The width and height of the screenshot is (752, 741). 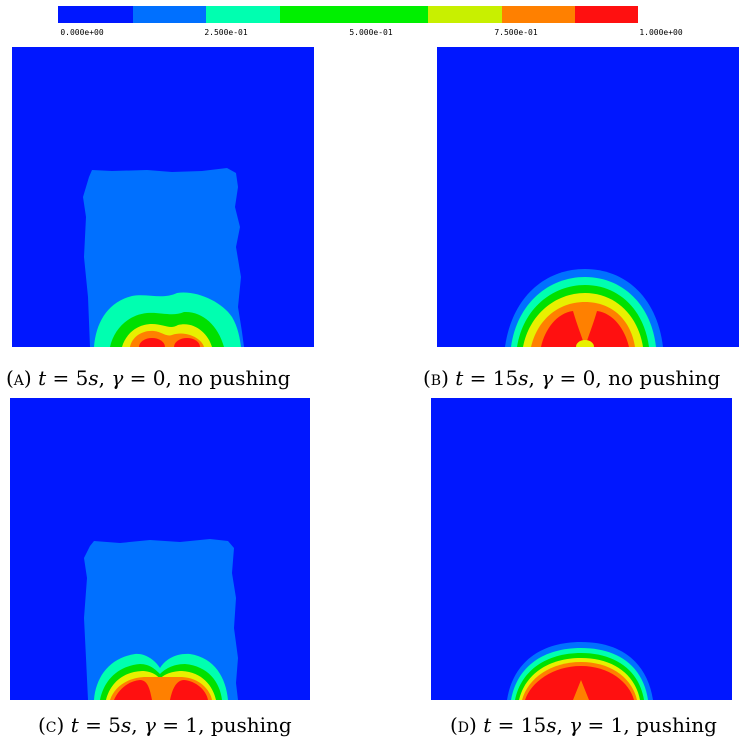 What do you see at coordinates (226, 32) in the screenshot?
I see `colorbar-tick-label: 2.500e-01` at bounding box center [226, 32].